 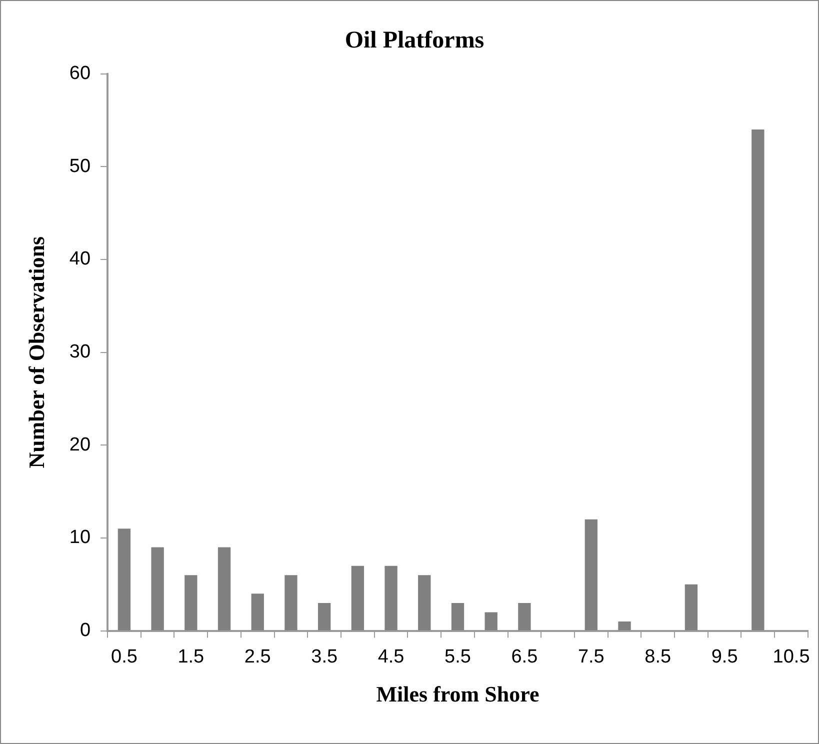 What do you see at coordinates (80, 166) in the screenshot?
I see `y-tick-label: 50` at bounding box center [80, 166].